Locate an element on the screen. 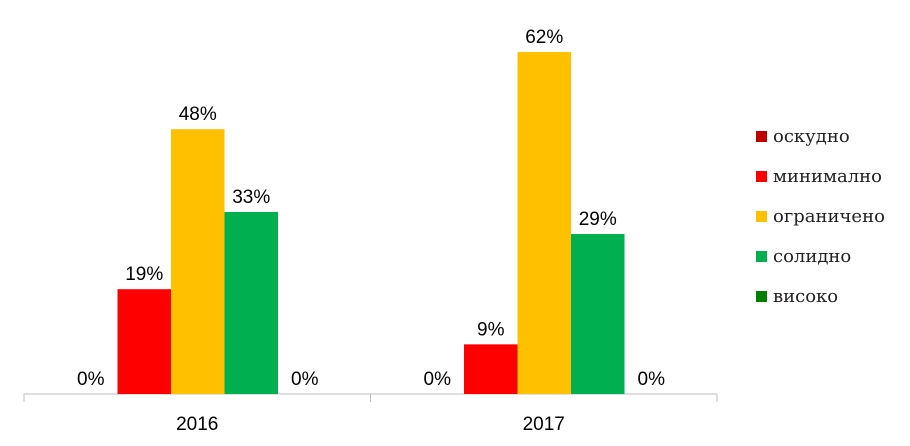  bar-минимално-2017 is located at coordinates (491, 369).